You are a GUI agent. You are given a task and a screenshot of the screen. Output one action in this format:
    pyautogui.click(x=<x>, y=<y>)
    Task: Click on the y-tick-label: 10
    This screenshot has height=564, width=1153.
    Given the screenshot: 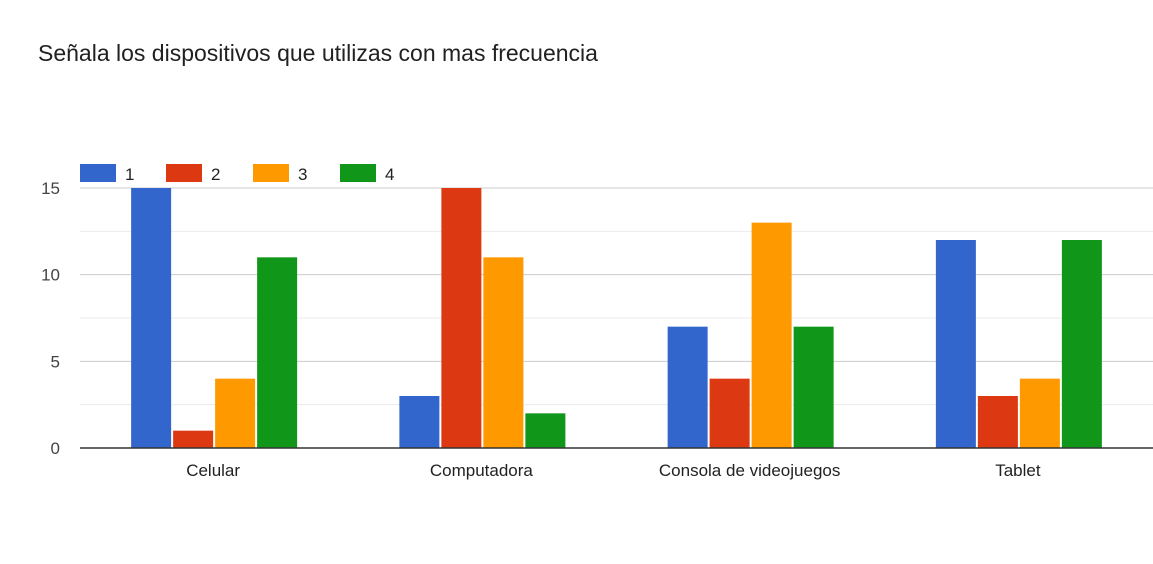 What is the action you would take?
    pyautogui.click(x=50, y=275)
    